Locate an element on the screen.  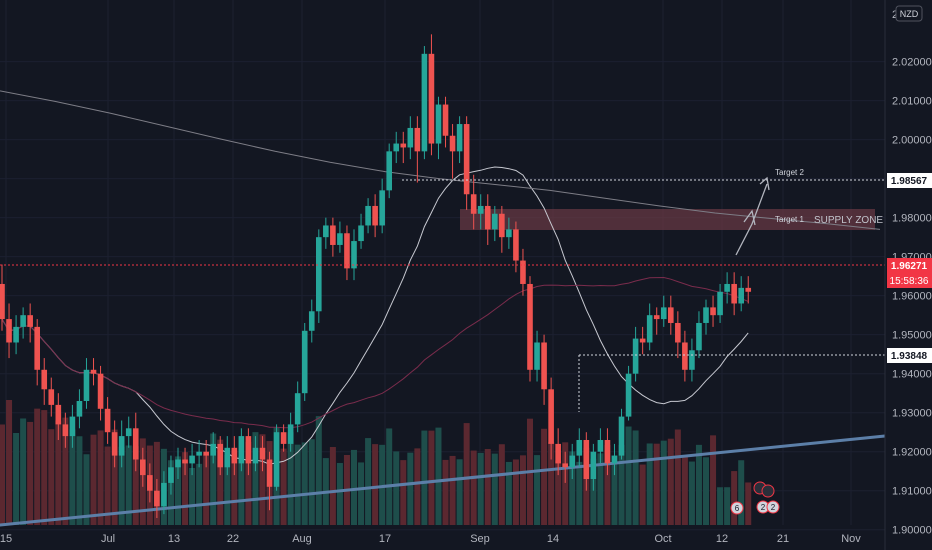
time-axis: 15 Jul 13 22 Aug 17 Sep 14 Oct 12 21 Nov is located at coordinates (430, 539).